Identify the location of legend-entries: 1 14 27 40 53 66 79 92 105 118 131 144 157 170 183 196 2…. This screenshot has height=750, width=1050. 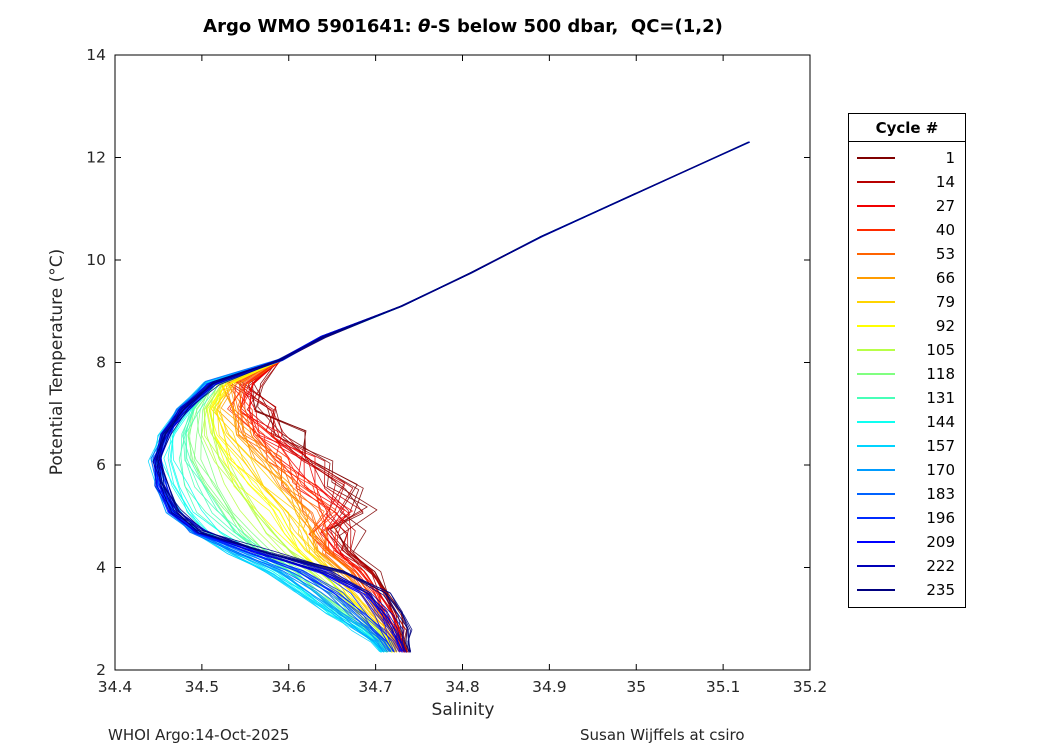
(907, 374).